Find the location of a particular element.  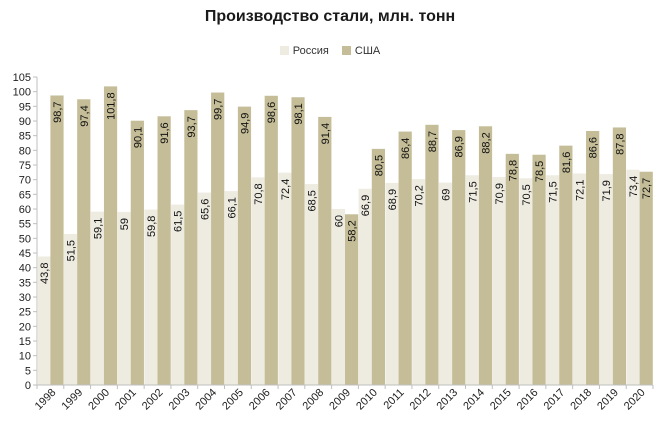

legend: Россия США is located at coordinates (330, 51).